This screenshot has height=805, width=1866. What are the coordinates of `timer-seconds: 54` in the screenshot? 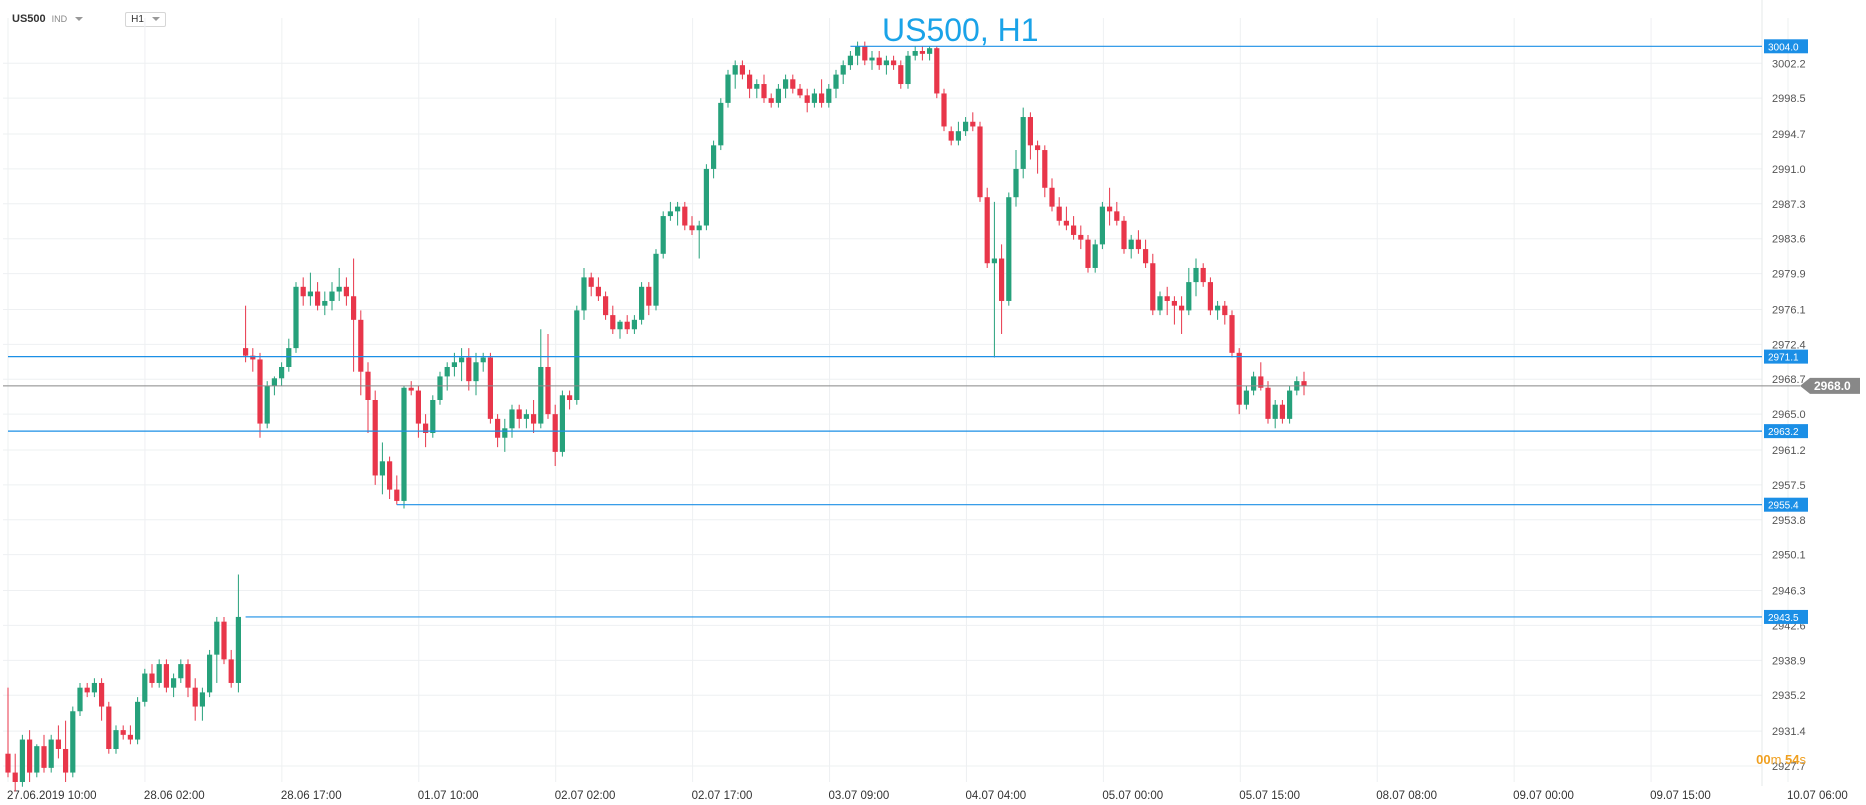 It's located at (1792, 759).